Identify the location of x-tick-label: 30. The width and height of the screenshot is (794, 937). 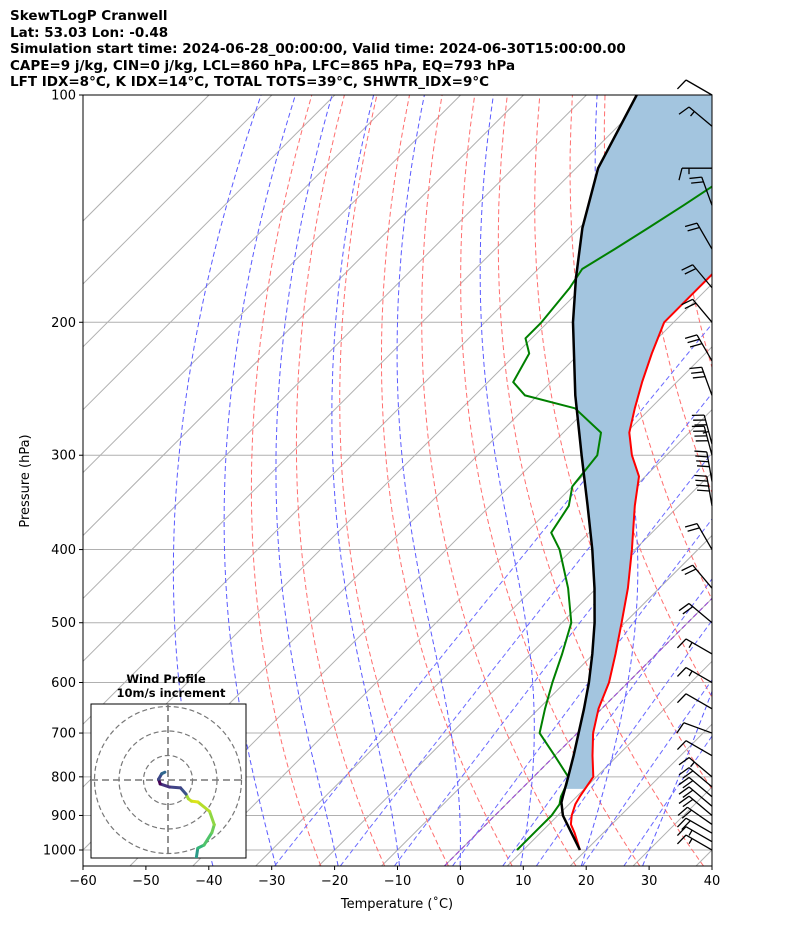
(649, 881).